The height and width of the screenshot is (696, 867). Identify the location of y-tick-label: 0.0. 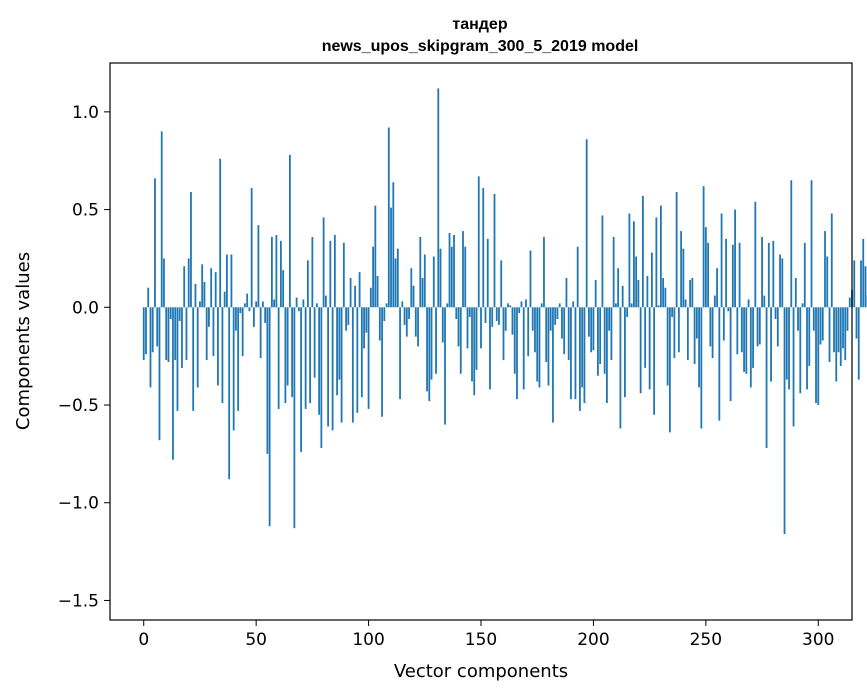
(85, 308).